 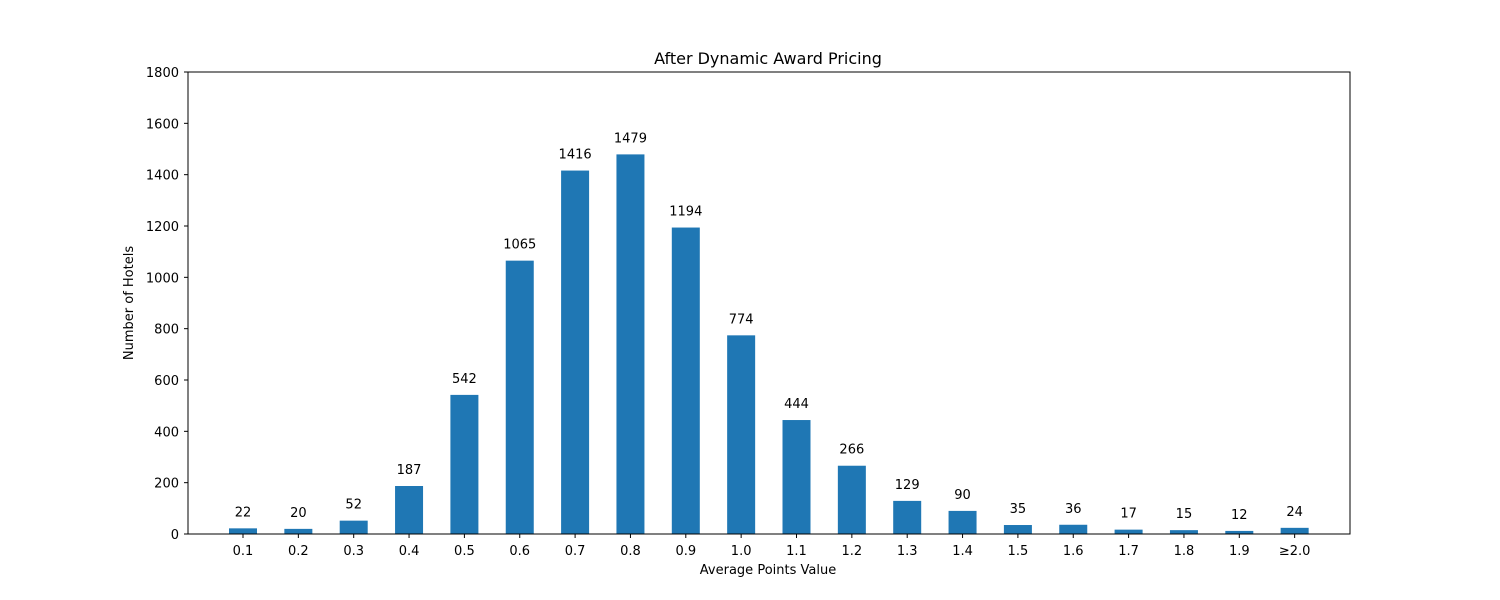 What do you see at coordinates (464, 551) in the screenshot?
I see `x-tick-label: 0.5` at bounding box center [464, 551].